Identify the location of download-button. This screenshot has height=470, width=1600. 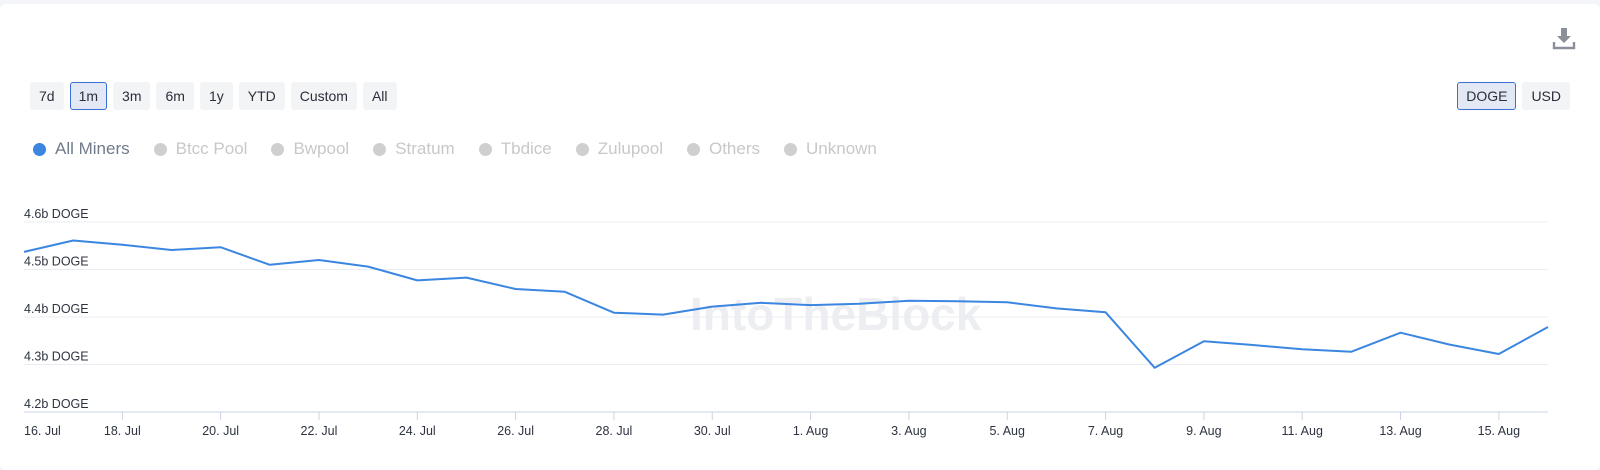
(1564, 39).